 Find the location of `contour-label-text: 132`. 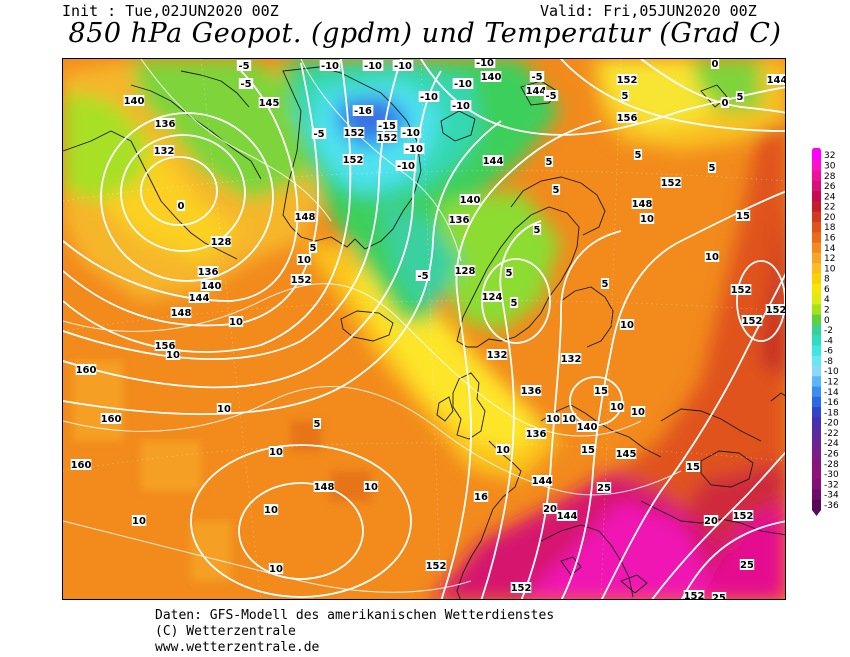

contour-label-text: 132 is located at coordinates (164, 151).